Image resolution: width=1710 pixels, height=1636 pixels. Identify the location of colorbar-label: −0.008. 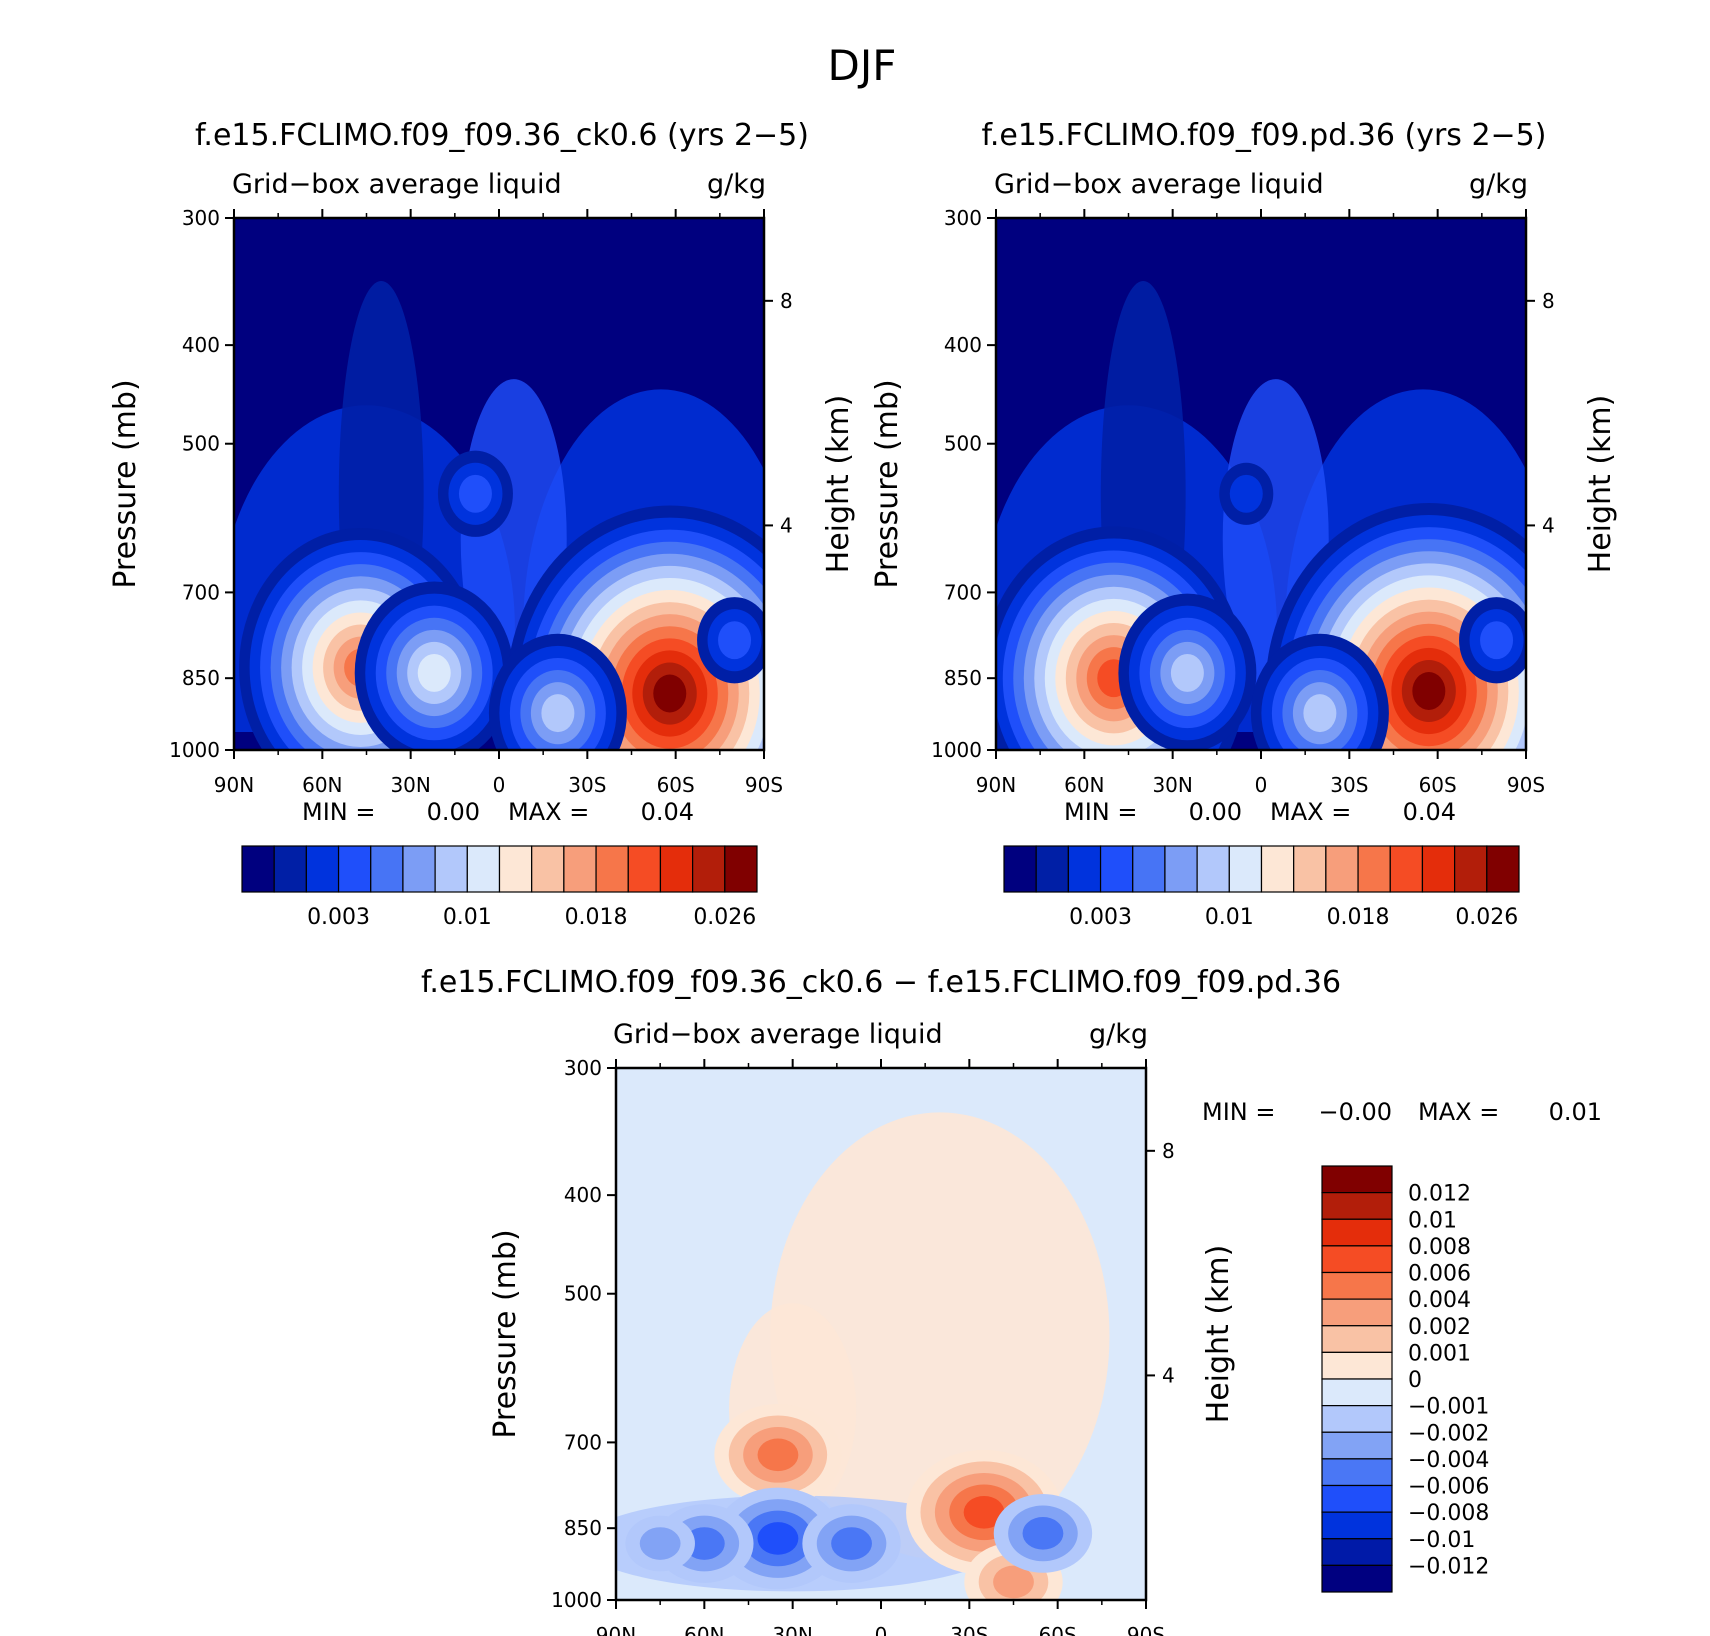
(1448, 1513).